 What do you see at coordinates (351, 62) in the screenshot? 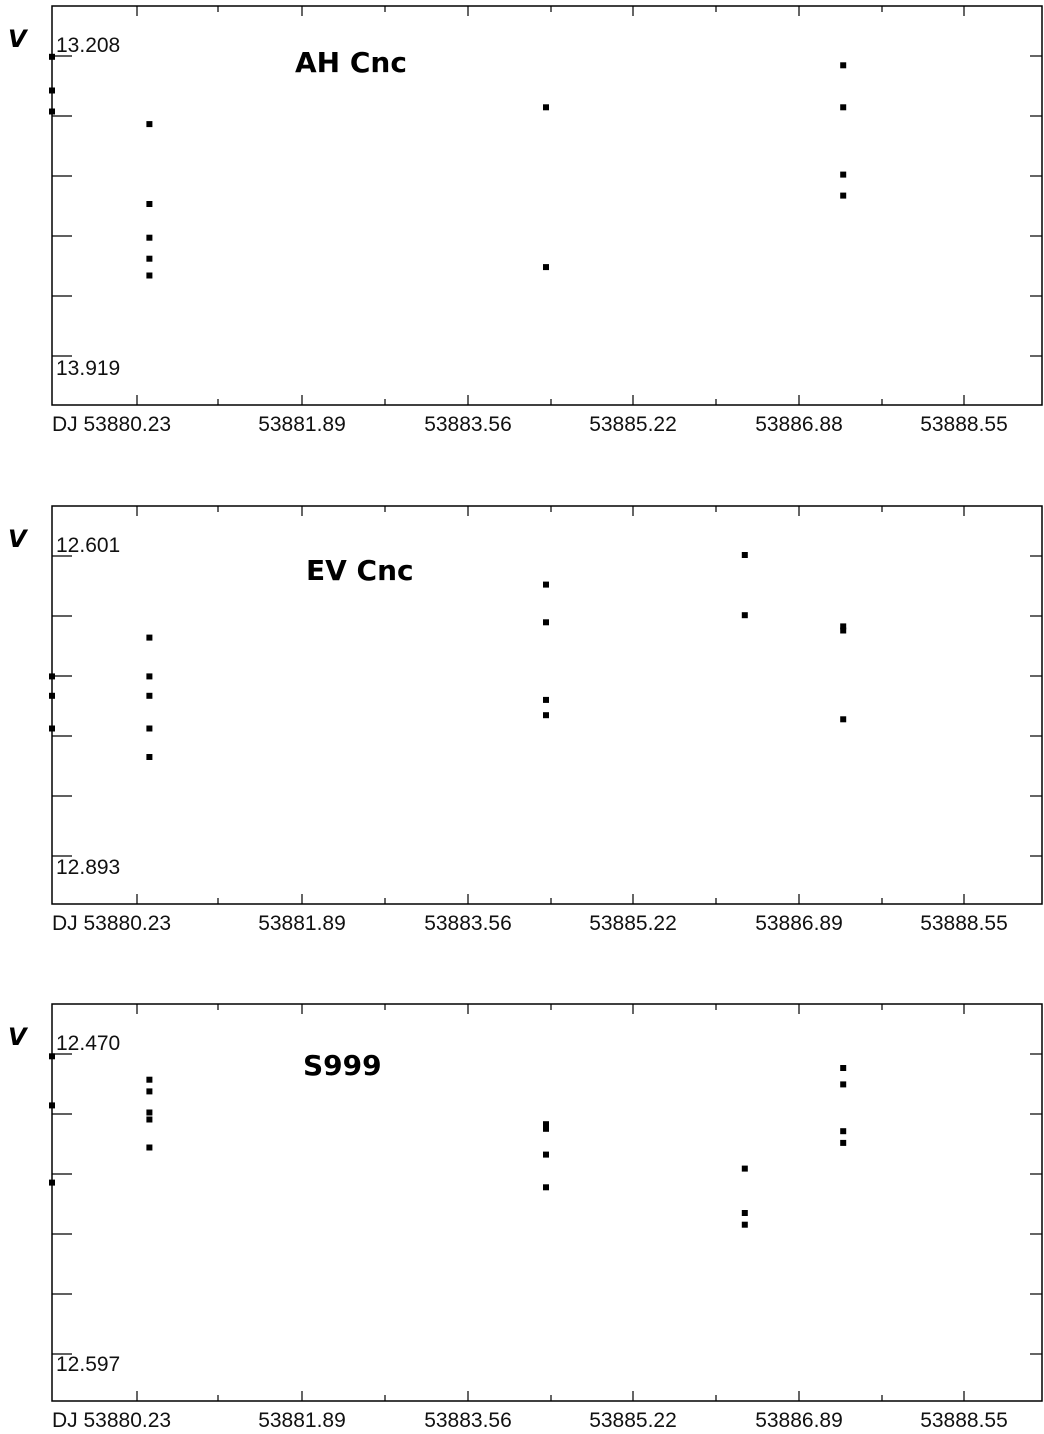
I see `chart-title: AH Cnc` at bounding box center [351, 62].